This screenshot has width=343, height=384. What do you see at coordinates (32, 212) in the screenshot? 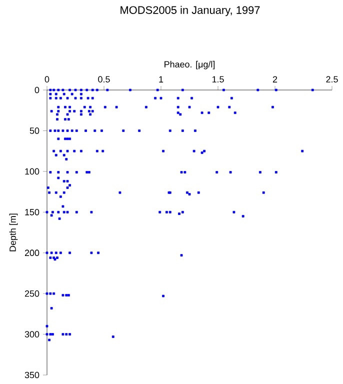
I see `y-tick-label: 150` at bounding box center [32, 212].